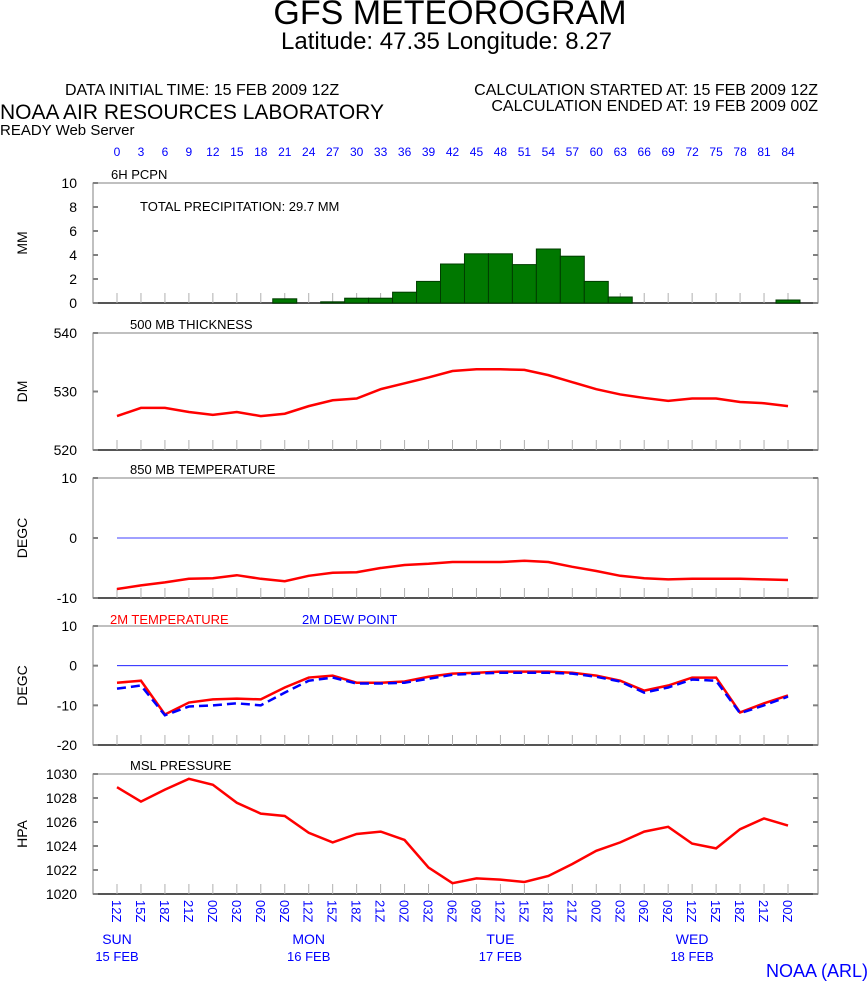 This screenshot has width=868, height=985. Describe the element at coordinates (203, 469) in the screenshot. I see `panel-title: 850 MB TEMPERATURE` at that location.